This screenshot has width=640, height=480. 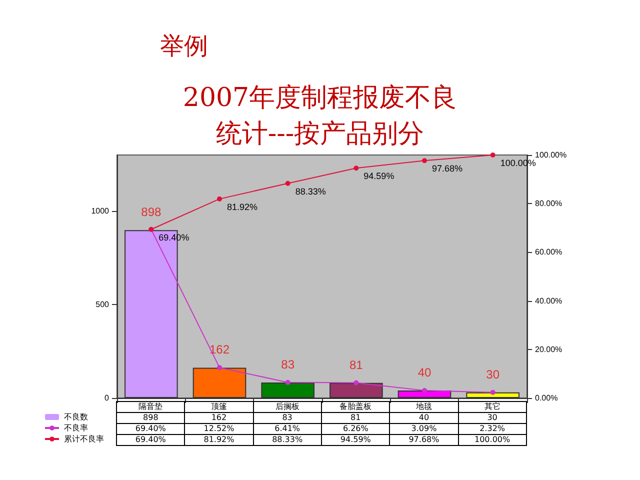 What do you see at coordinates (493, 374) in the screenshot?
I see `text: 30` at bounding box center [493, 374].